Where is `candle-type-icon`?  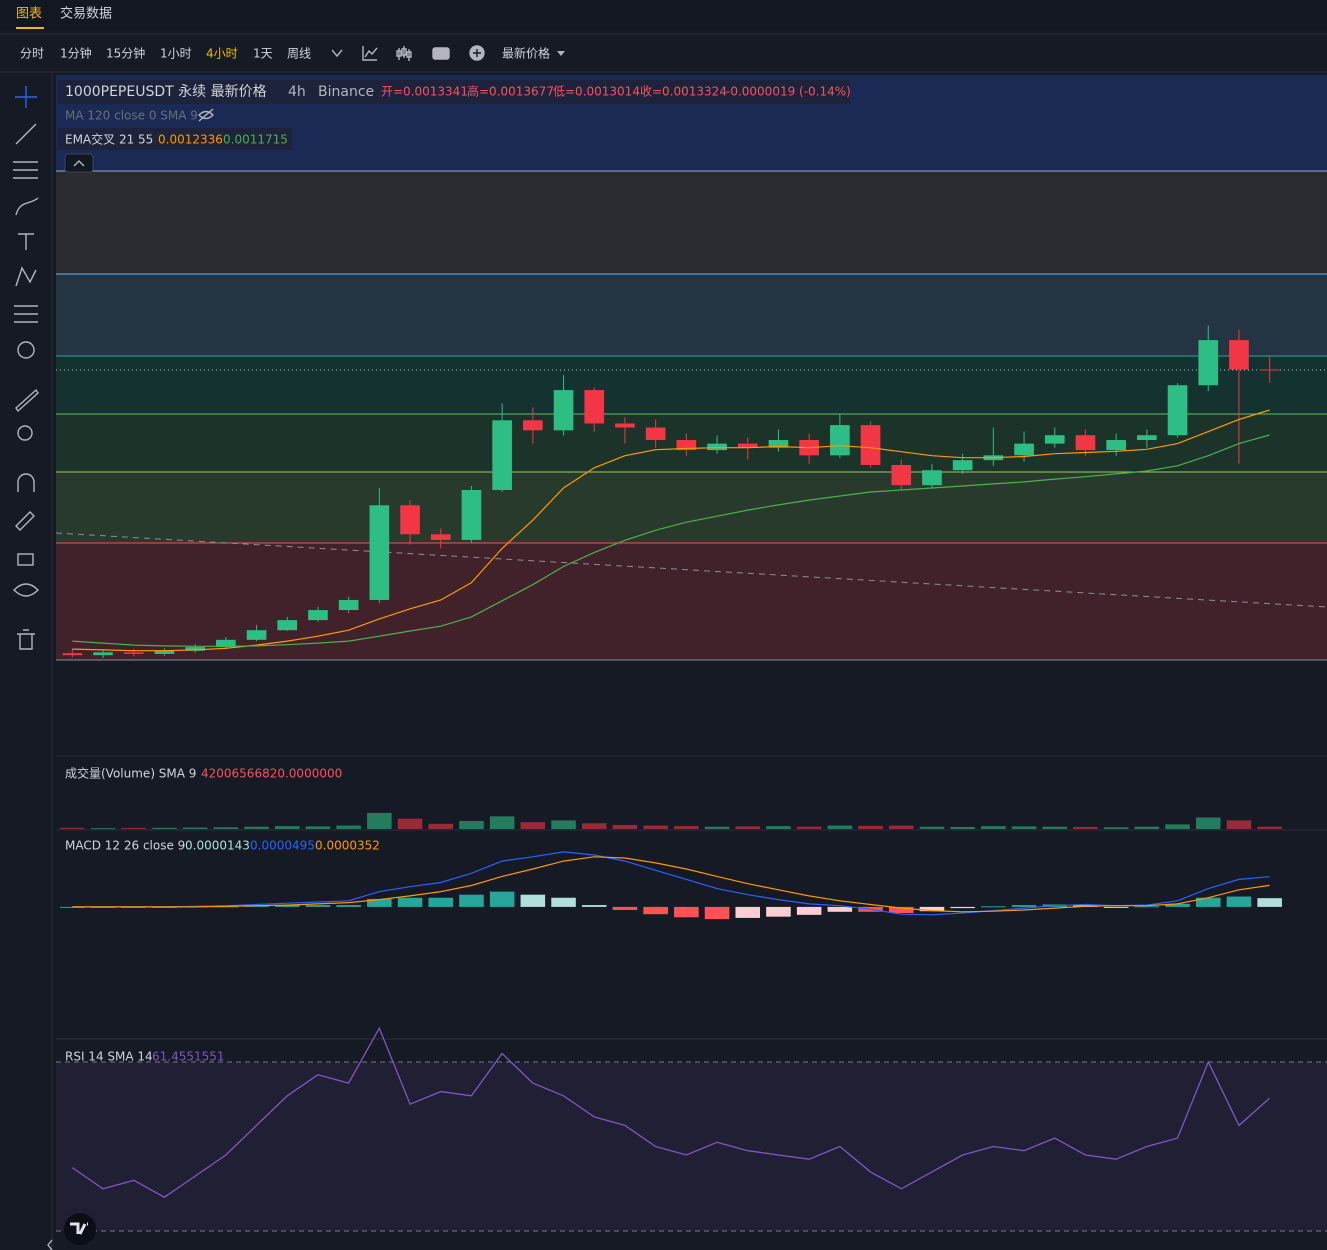
candle-type-icon is located at coordinates (404, 53).